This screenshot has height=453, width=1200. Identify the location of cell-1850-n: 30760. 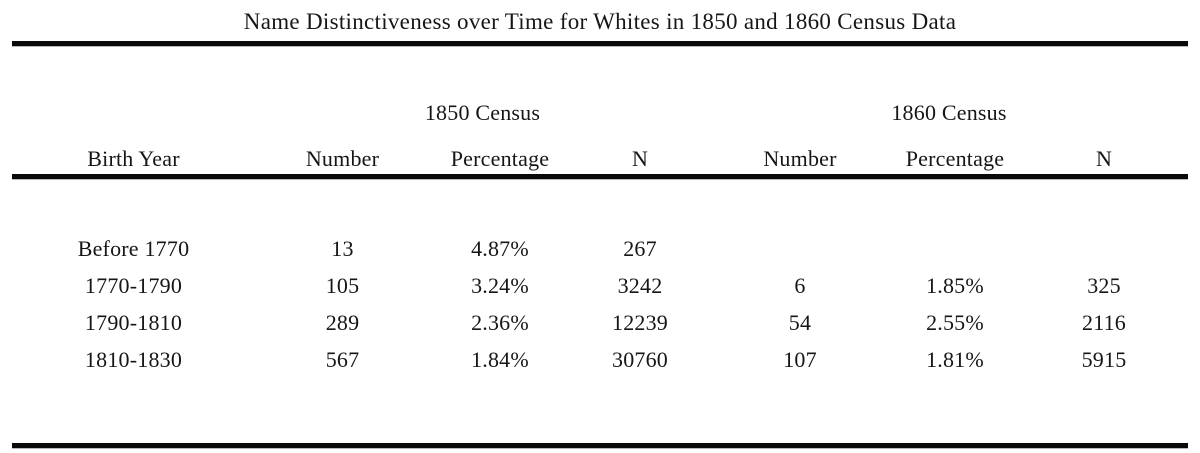
(640, 359).